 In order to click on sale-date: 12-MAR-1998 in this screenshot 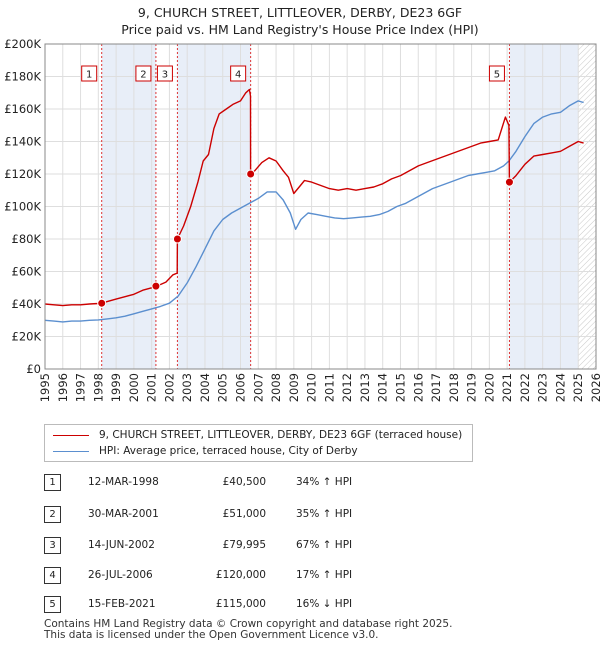, I will do `click(123, 482)`.